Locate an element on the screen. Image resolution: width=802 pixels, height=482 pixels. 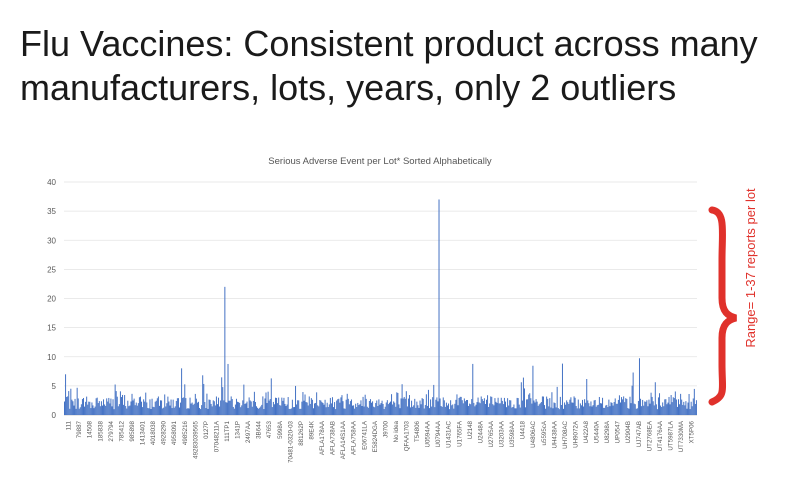
x-tick-label: 5998A is located at coordinates (280, 429).